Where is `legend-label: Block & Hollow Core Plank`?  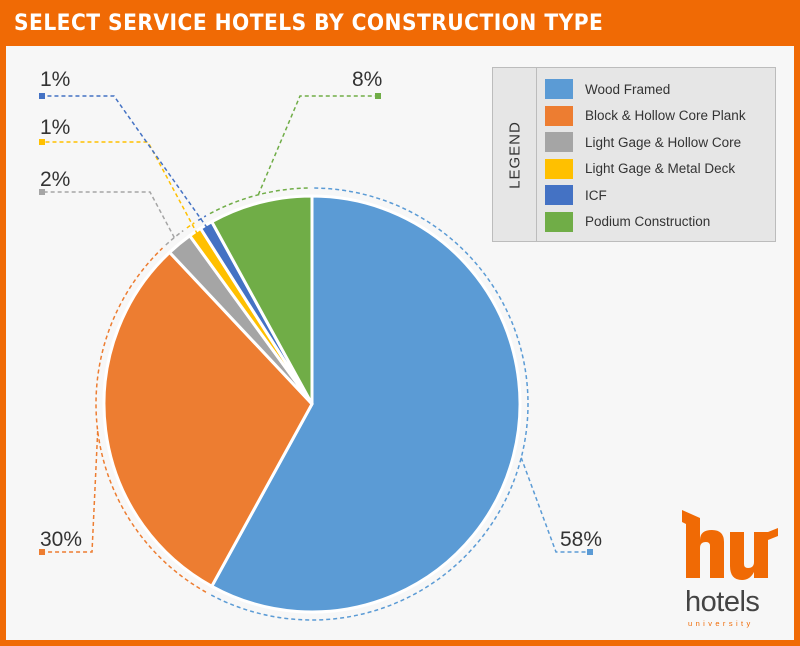
legend-label: Block & Hollow Core Plank is located at coordinates (665, 116).